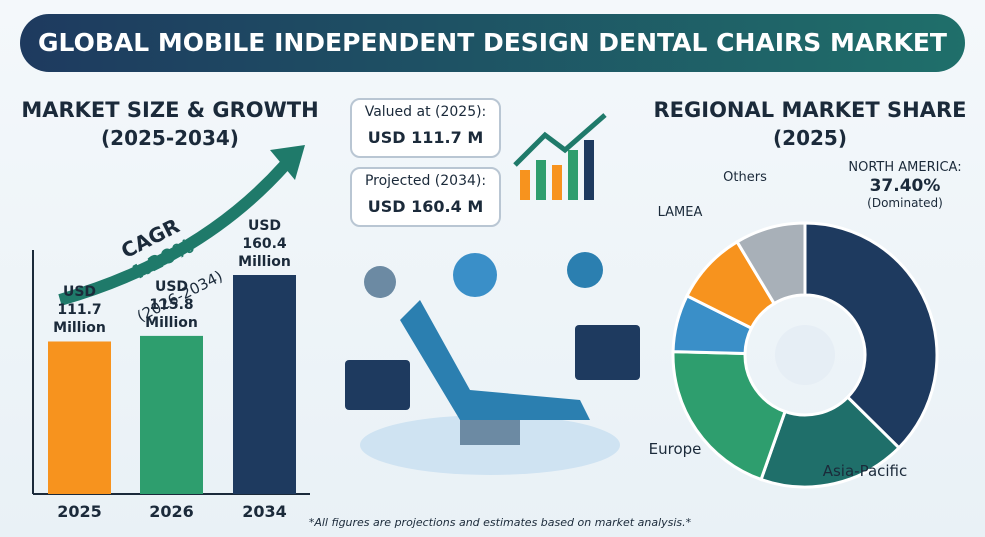 Image resolution: width=985 pixels, height=537 pixels. What do you see at coordinates (79, 310) in the screenshot?
I see `value-label: USD 111.7 Million` at bounding box center [79, 310].